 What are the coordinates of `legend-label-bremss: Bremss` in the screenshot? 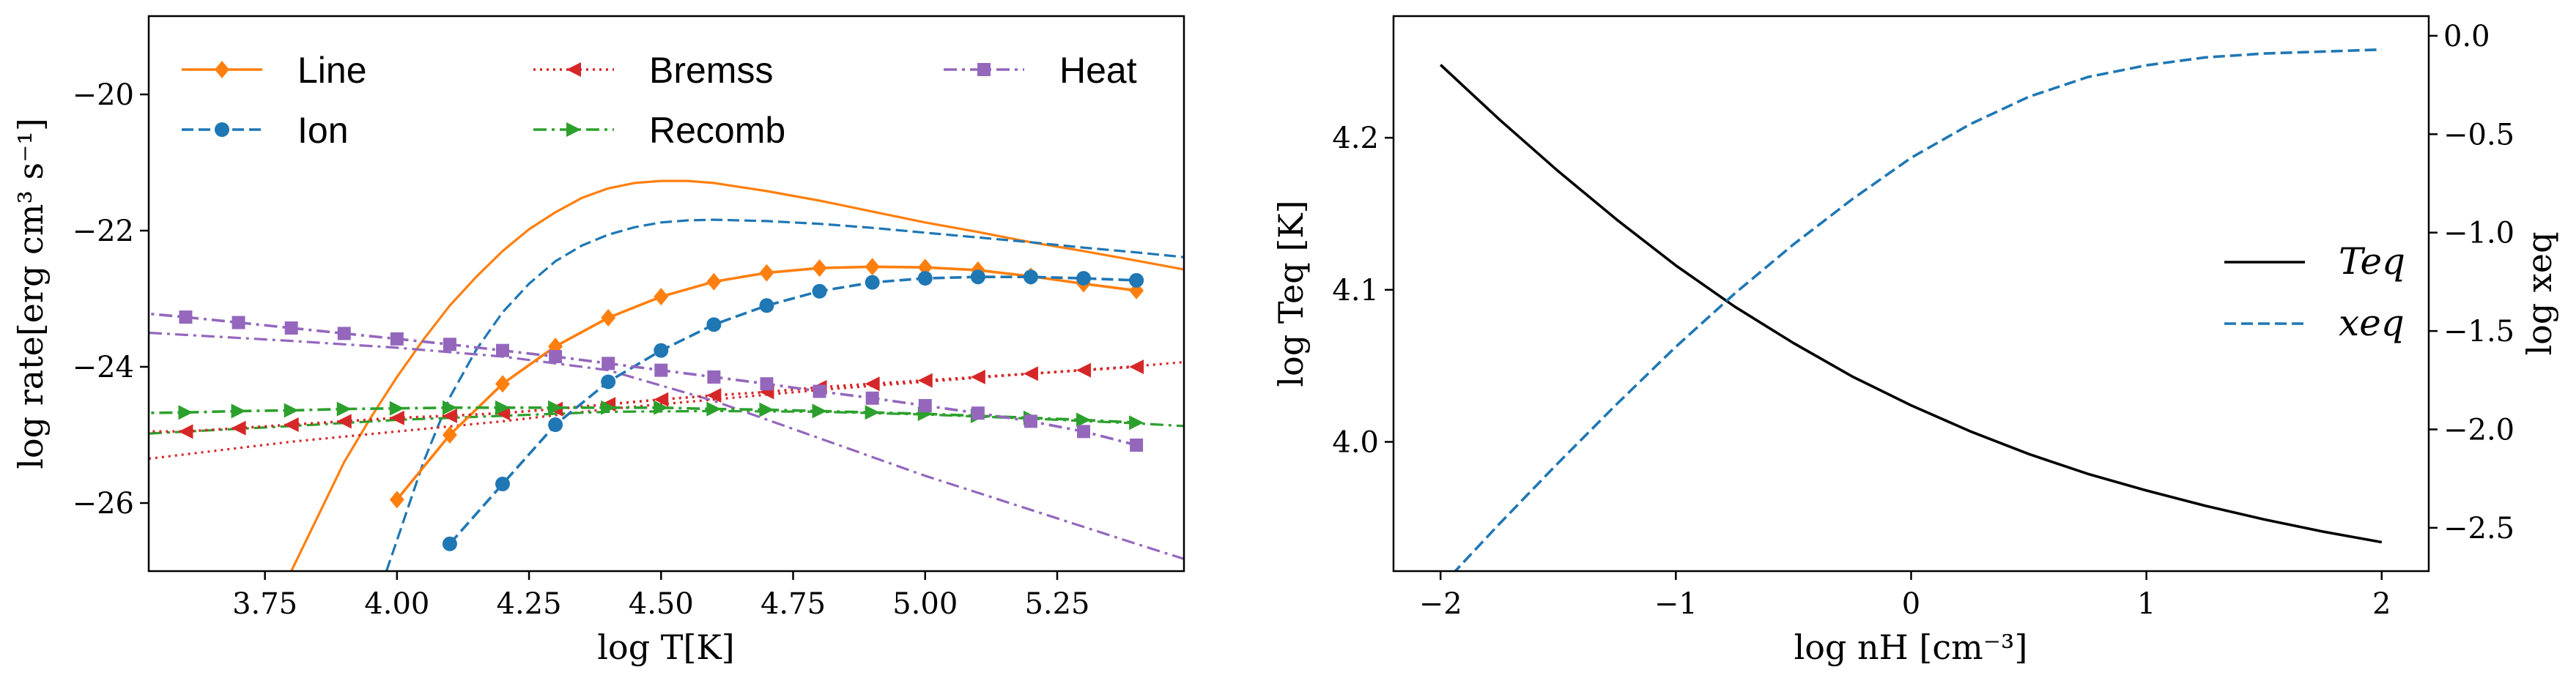 It's located at (711, 70).